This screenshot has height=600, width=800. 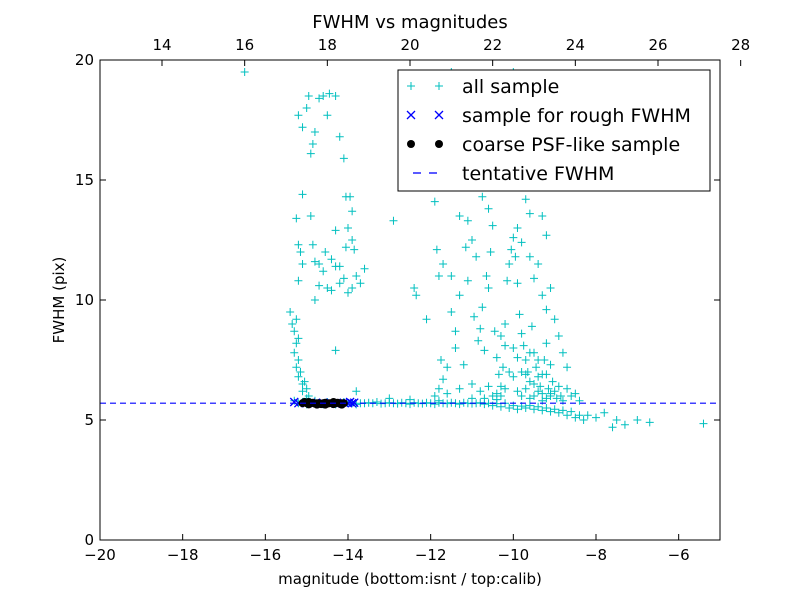 I want to click on y-tick-label: 10, so click(x=84, y=300).